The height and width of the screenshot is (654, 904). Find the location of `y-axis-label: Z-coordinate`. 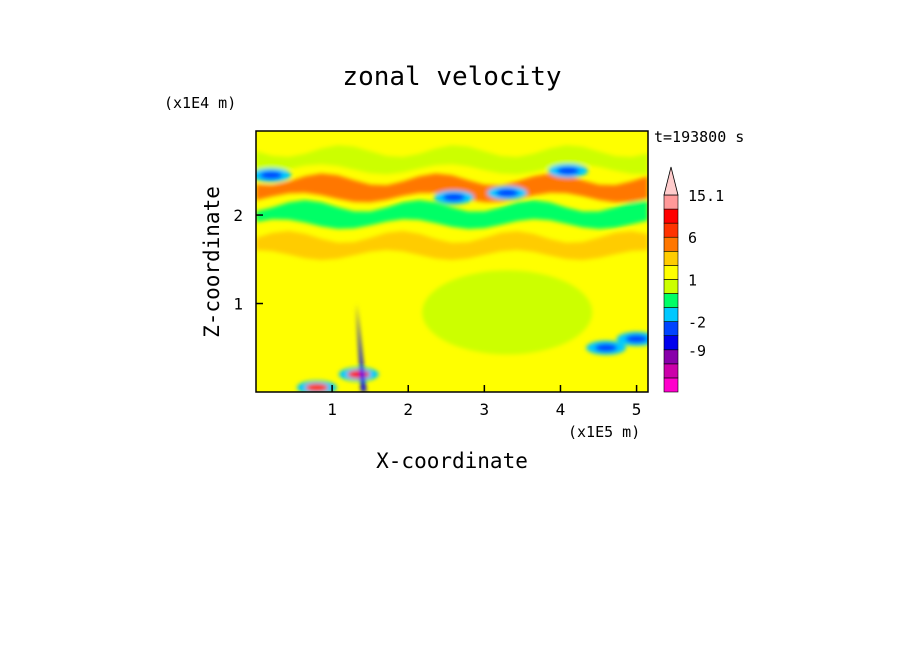

y-axis-label: Z-coordinate is located at coordinates (212, 262).